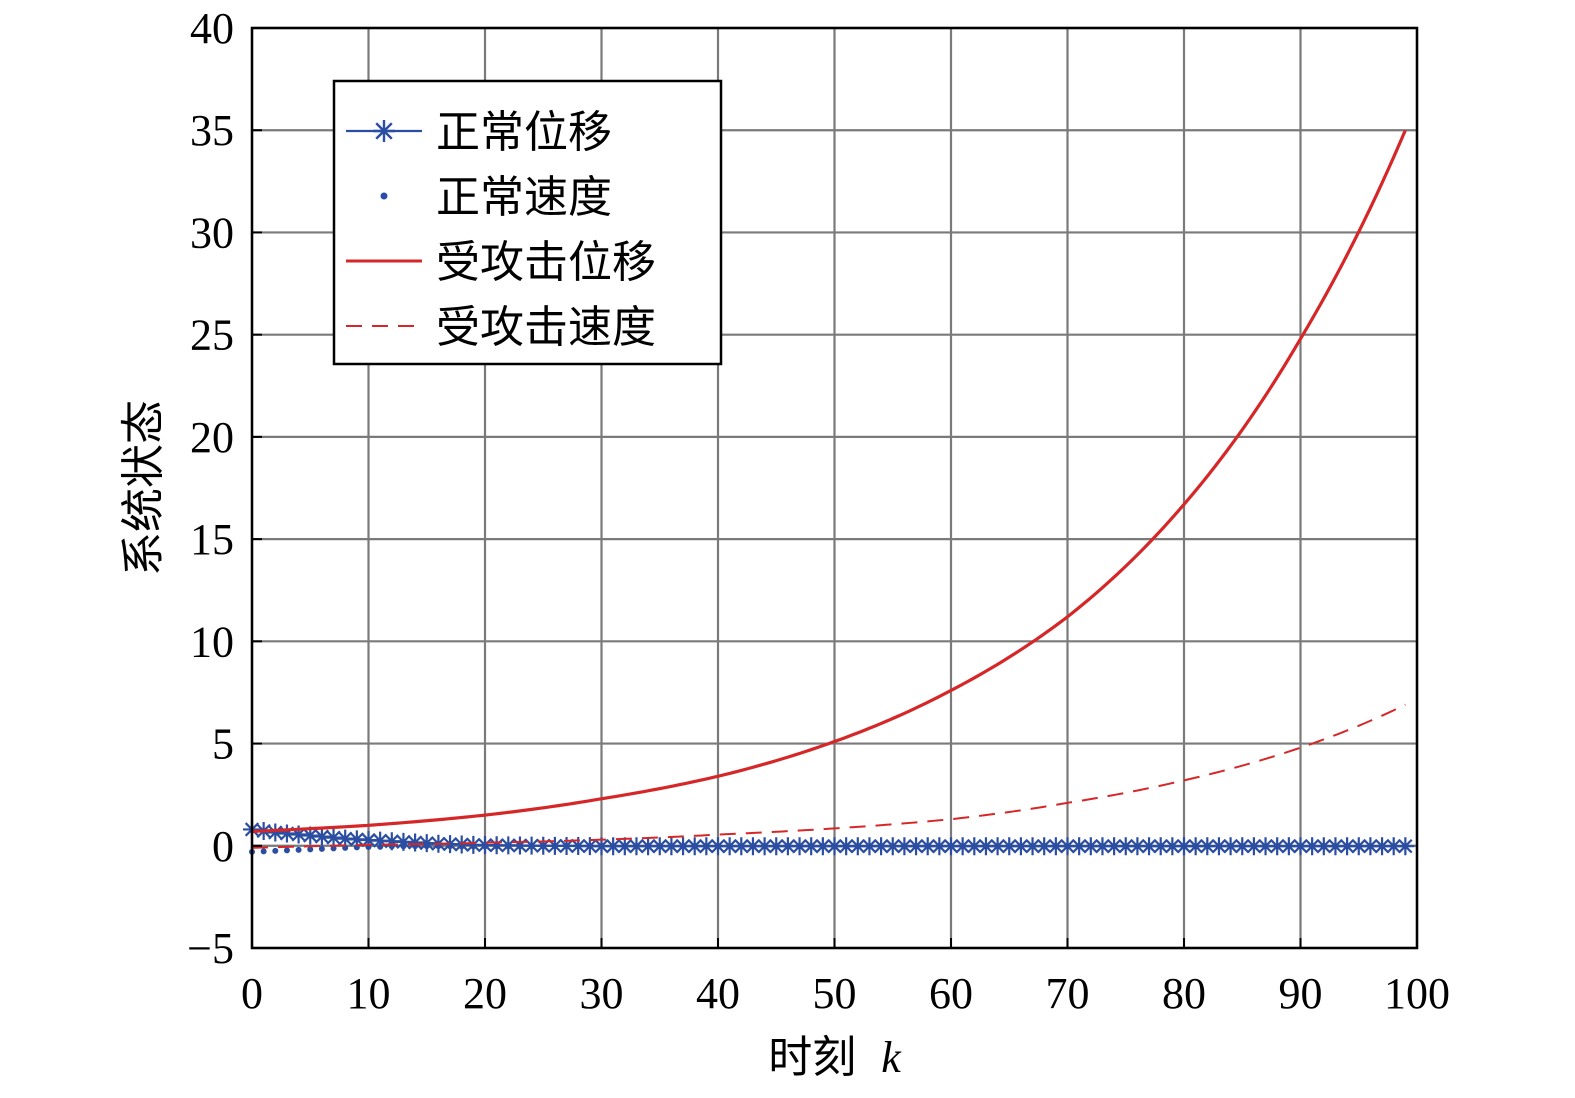 The height and width of the screenshot is (1098, 1575). What do you see at coordinates (212, 28) in the screenshot?
I see `y-tick-label: 40` at bounding box center [212, 28].